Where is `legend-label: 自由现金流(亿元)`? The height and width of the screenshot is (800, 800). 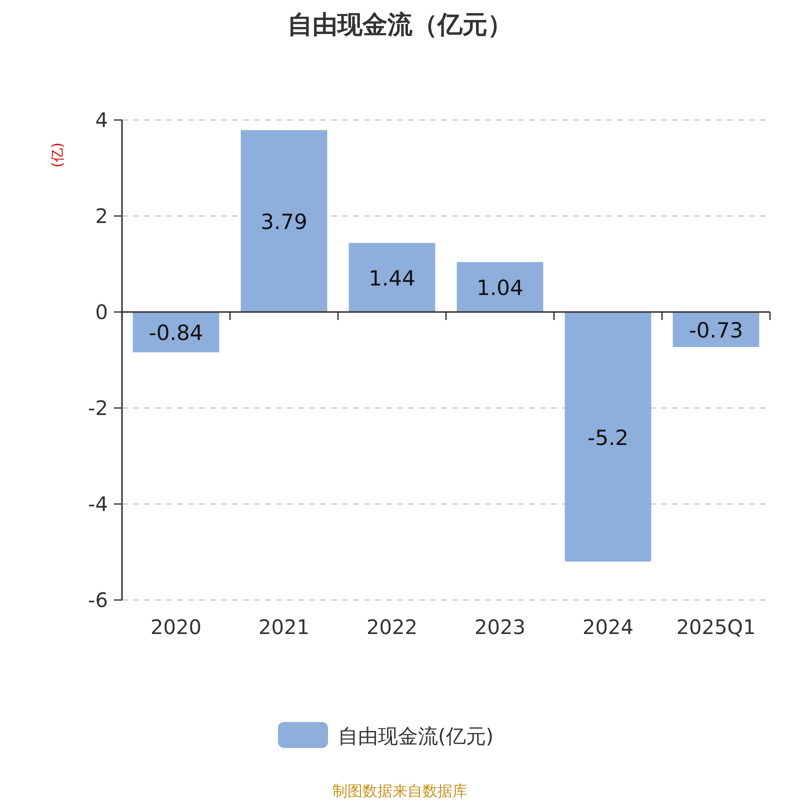 legend-label: 自由现金流(亿元) is located at coordinates (416, 736).